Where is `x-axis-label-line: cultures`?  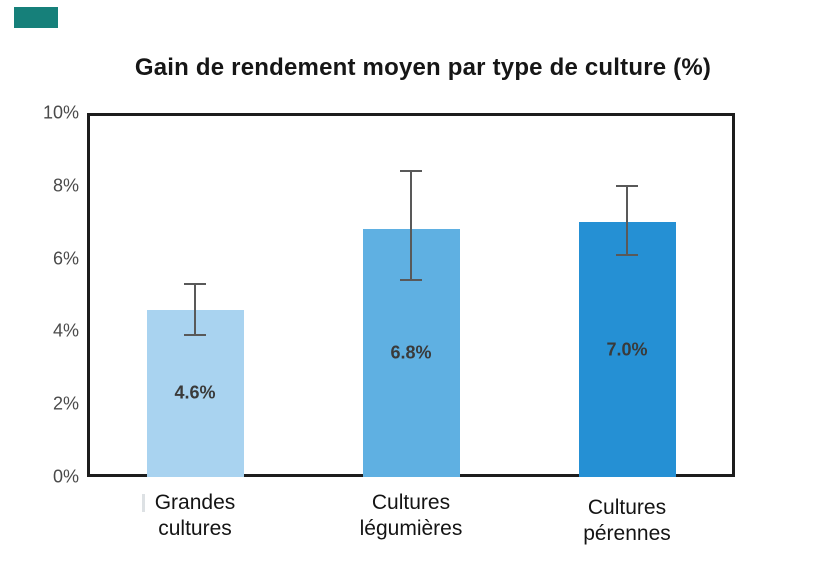
x-axis-label-line: cultures is located at coordinates (195, 528).